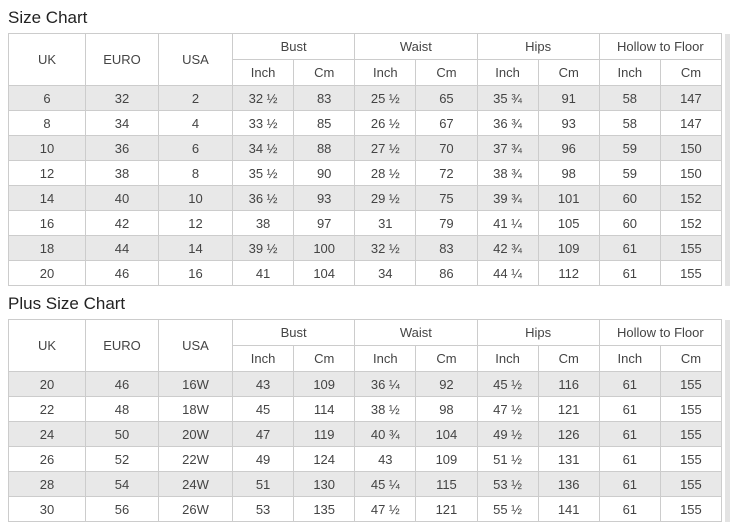 This screenshot has height=530, width=730. What do you see at coordinates (366, 358) in the screenshot?
I see `header-row-units: Inch Cm Inch Cm Inch Cm Inch Cm` at bounding box center [366, 358].